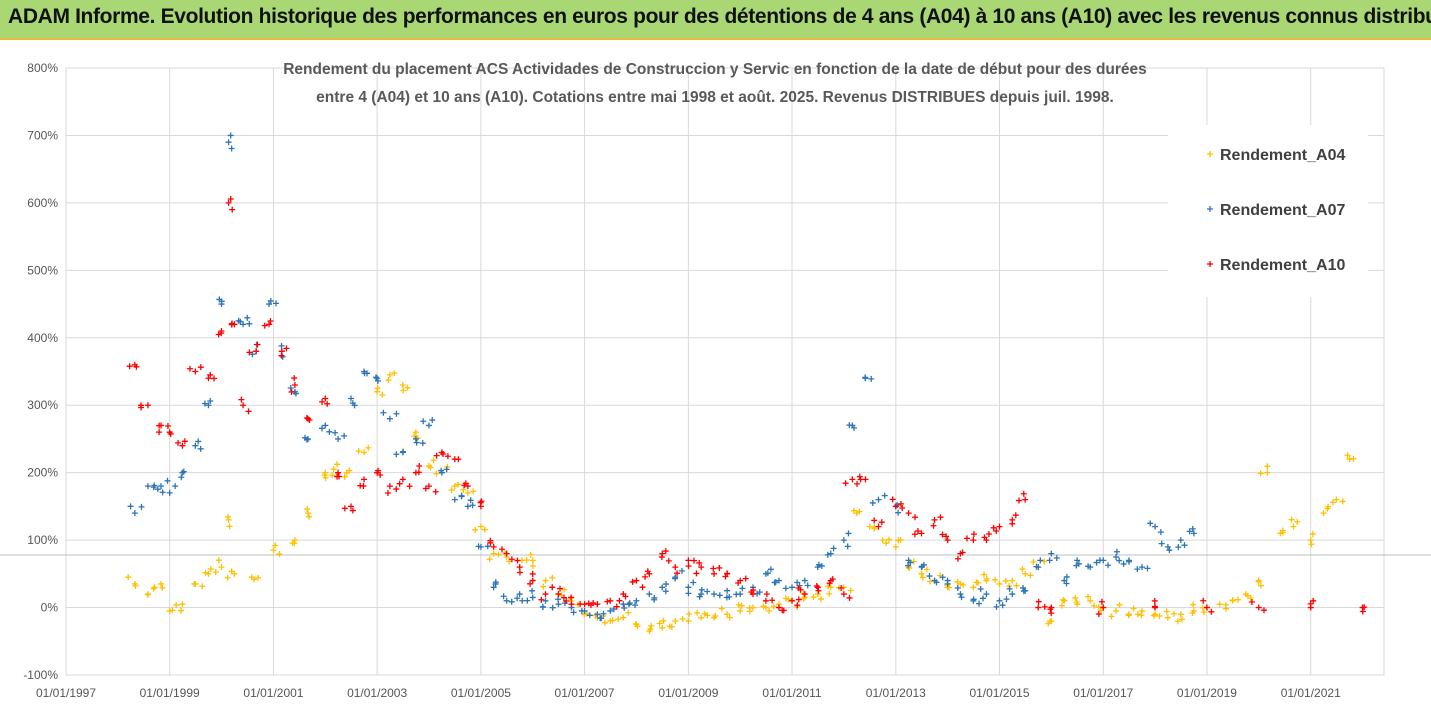 The height and width of the screenshot is (721, 1431). What do you see at coordinates (40, 371) in the screenshot?
I see `y-axis: 800% 700% 600% 500% 400% 300% 200% 100% 0% -100%` at bounding box center [40, 371].